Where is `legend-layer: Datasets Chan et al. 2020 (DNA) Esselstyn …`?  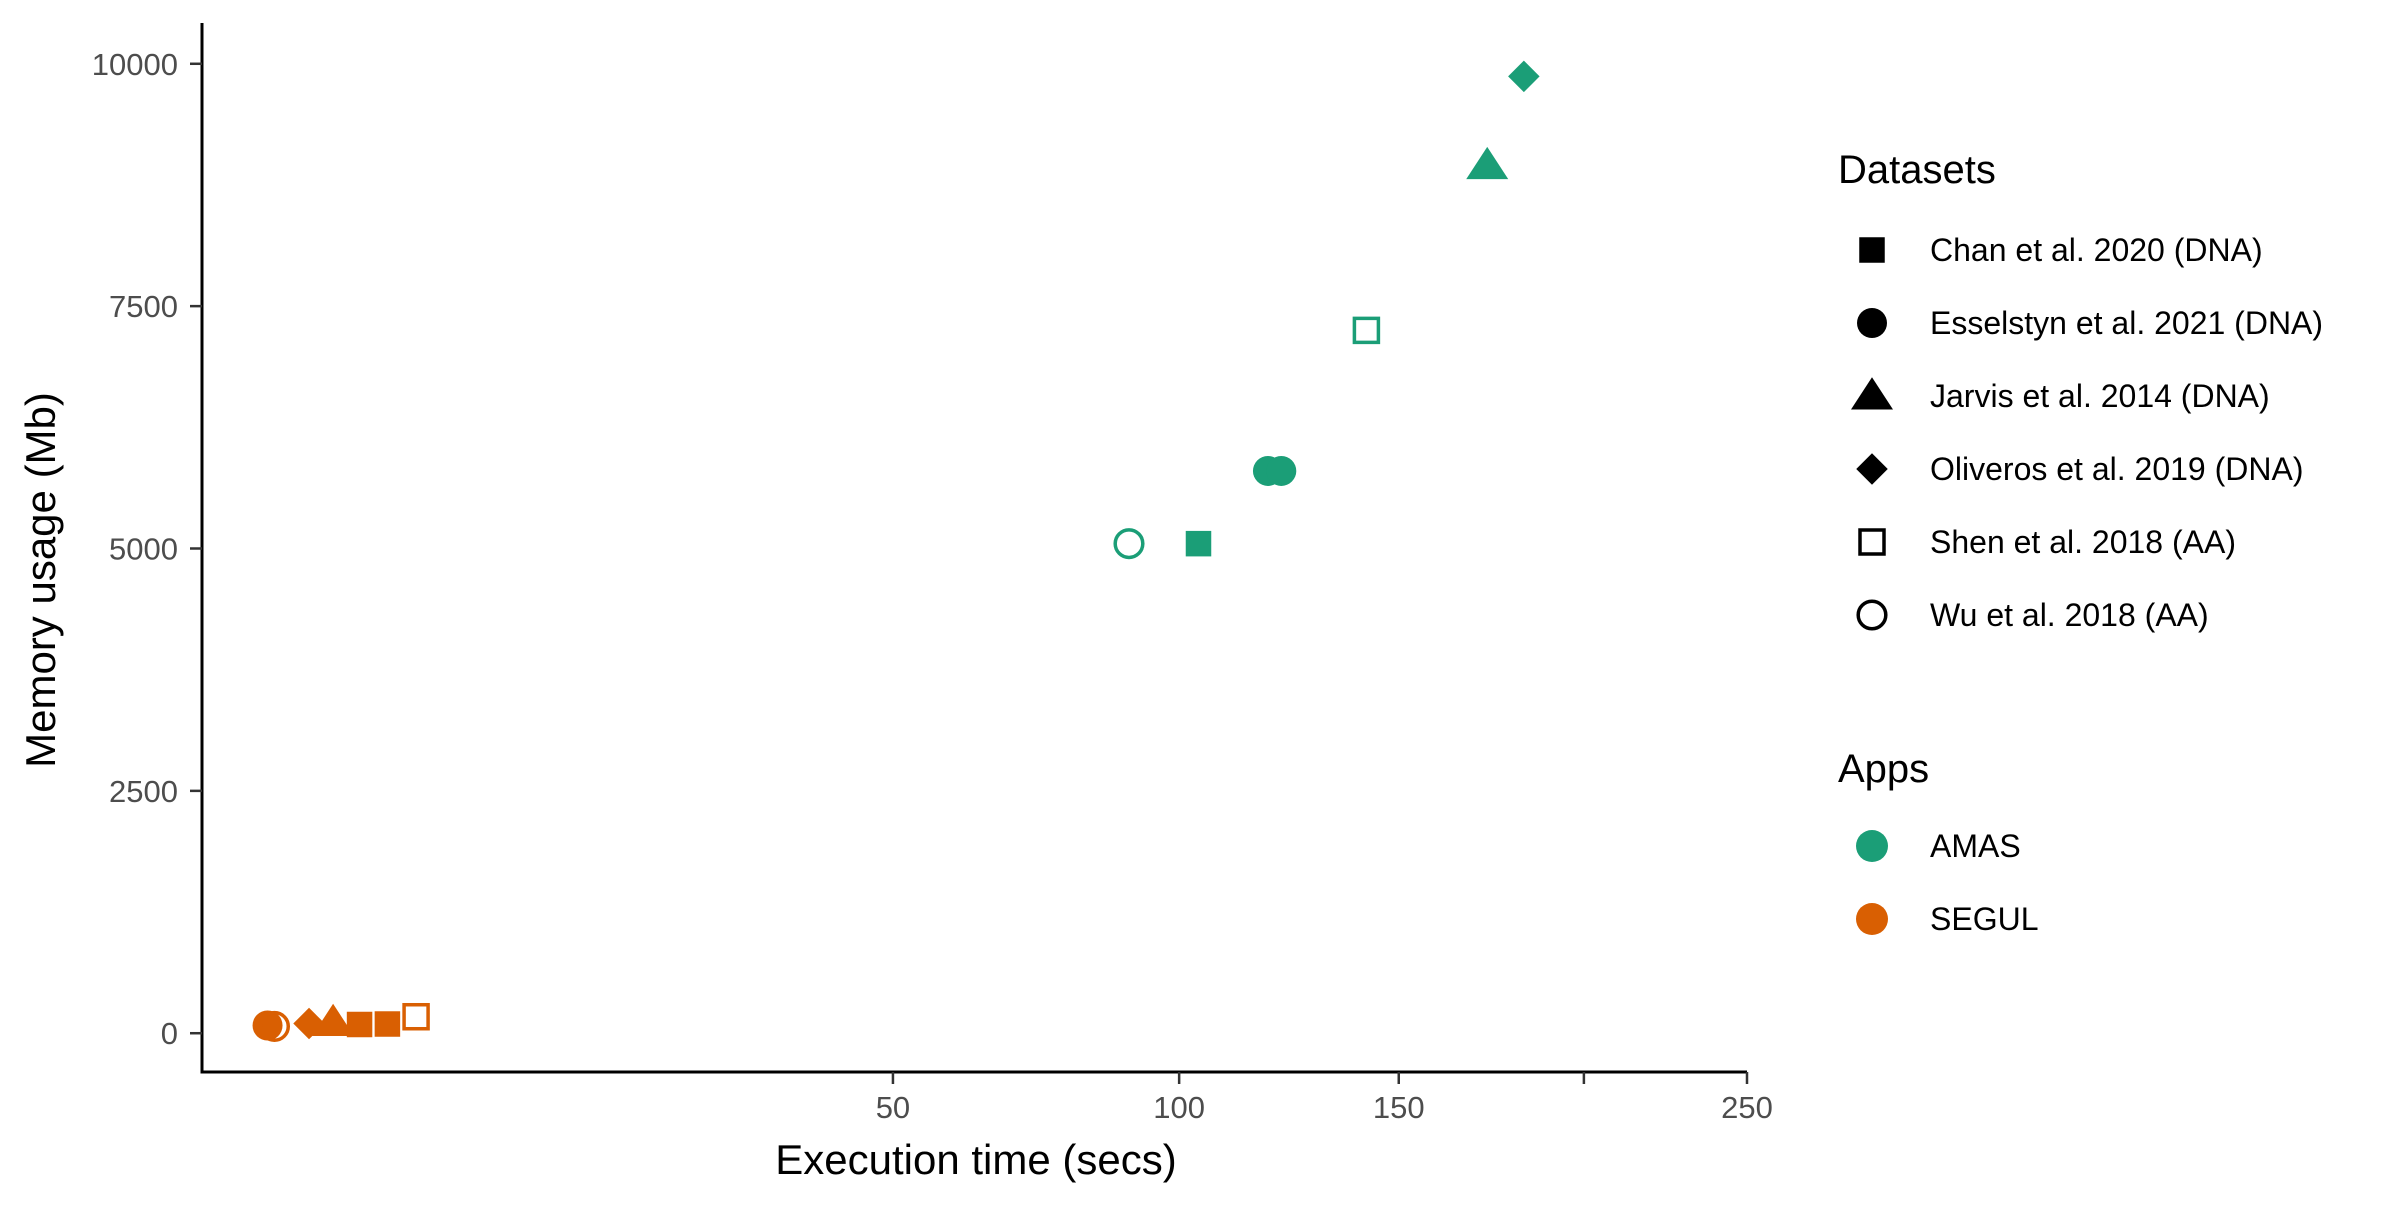
legend-layer: Datasets Chan et al. 2020 (DNA) Esselstyn … is located at coordinates (2080, 542).